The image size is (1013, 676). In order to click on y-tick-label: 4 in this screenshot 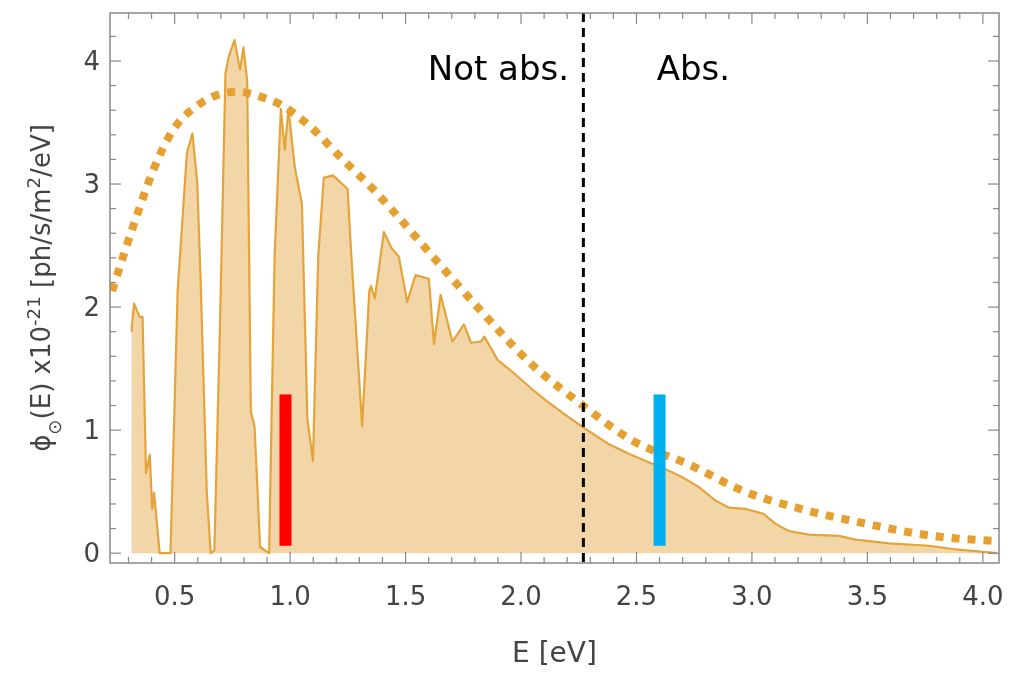, I will do `click(91, 60)`.